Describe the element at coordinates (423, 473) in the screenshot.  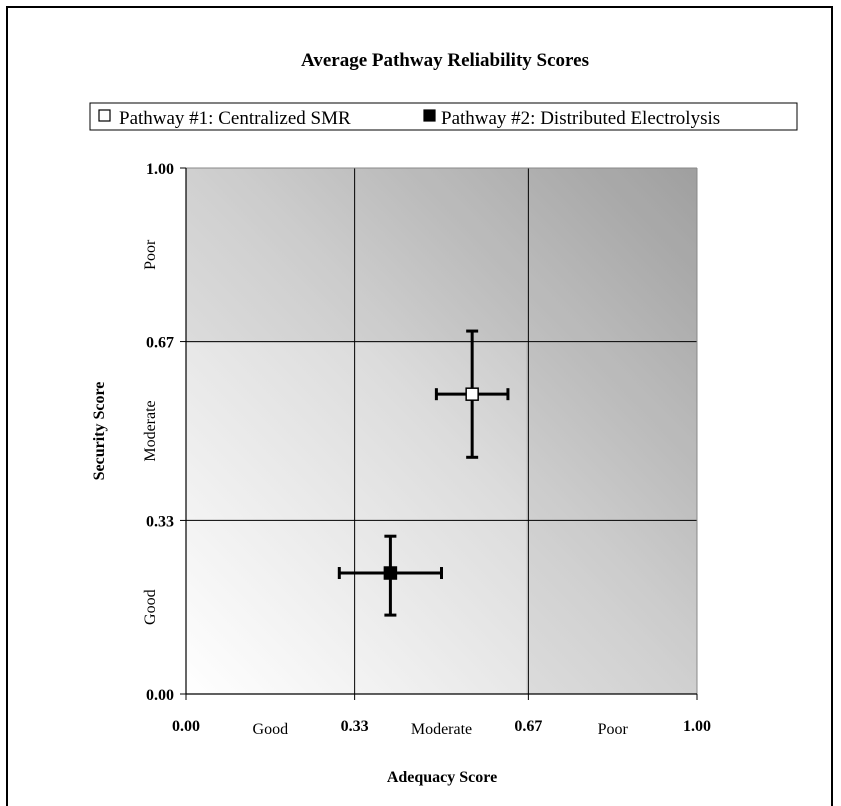
I see `data-points` at that location.